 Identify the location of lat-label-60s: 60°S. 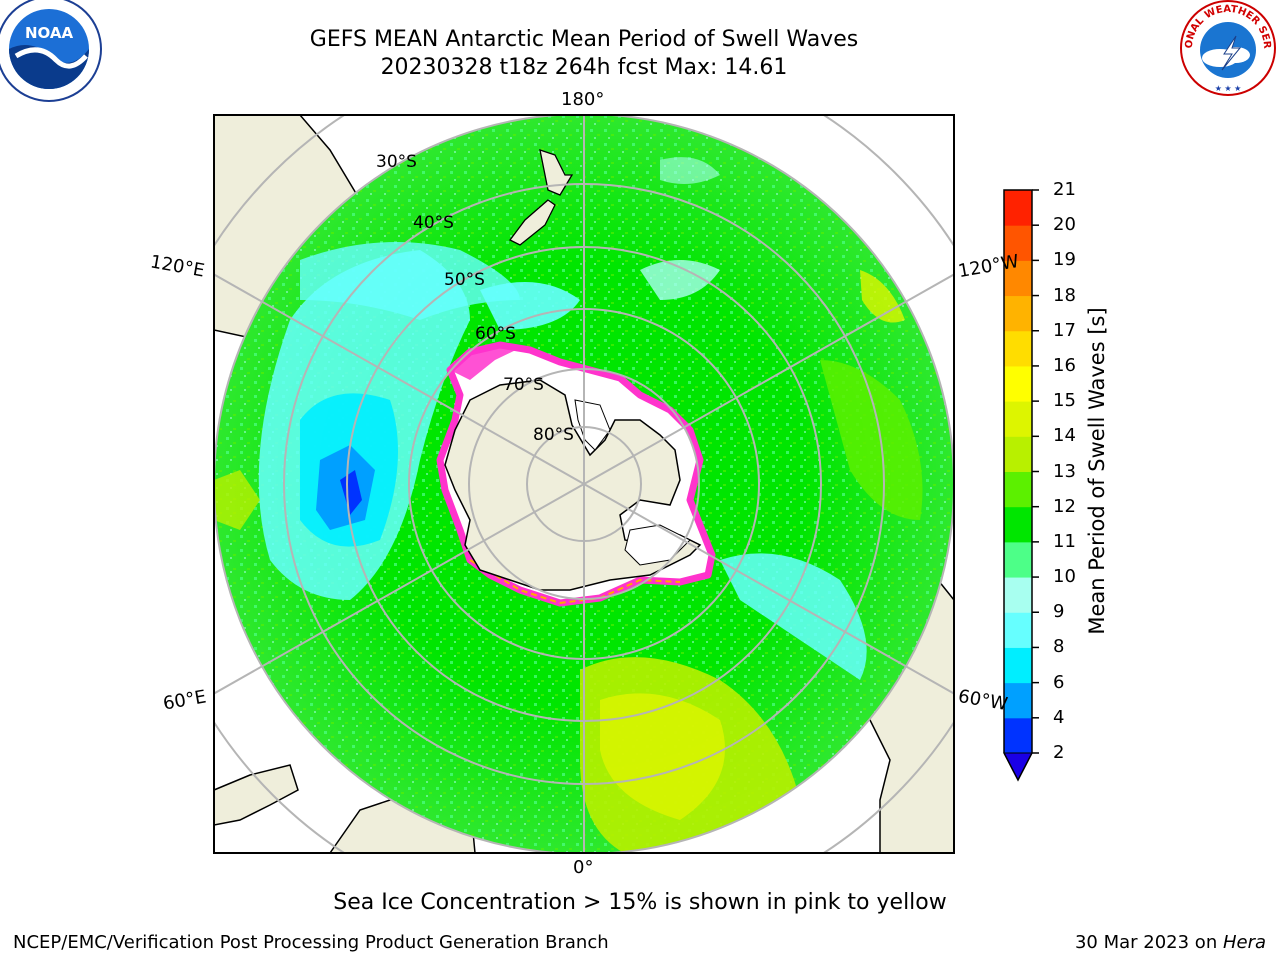
(495, 334).